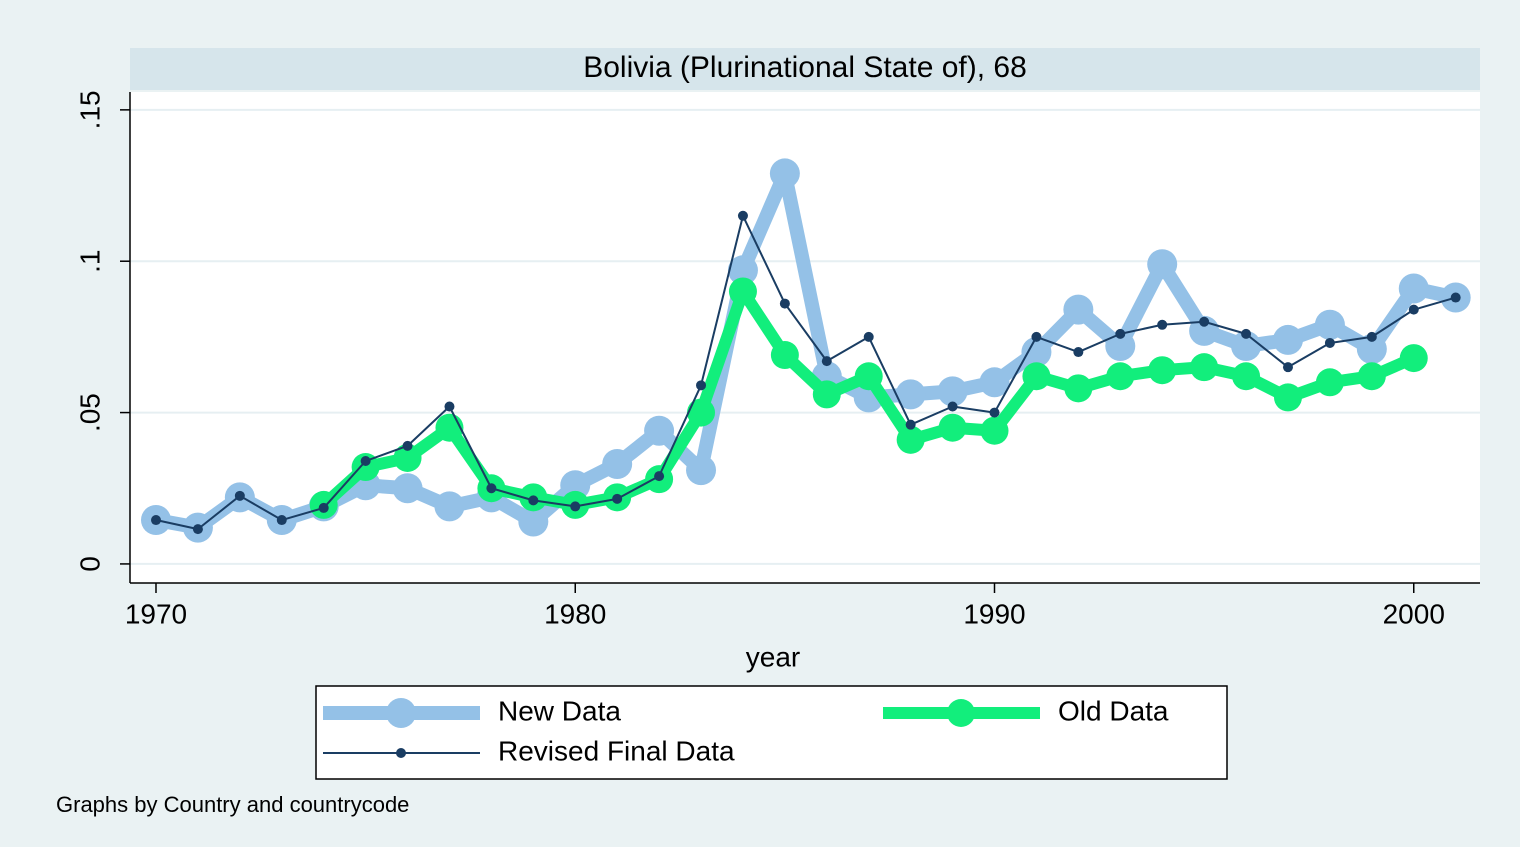  Describe the element at coordinates (994, 613) in the screenshot. I see `x-tick-label: 1990` at that location.